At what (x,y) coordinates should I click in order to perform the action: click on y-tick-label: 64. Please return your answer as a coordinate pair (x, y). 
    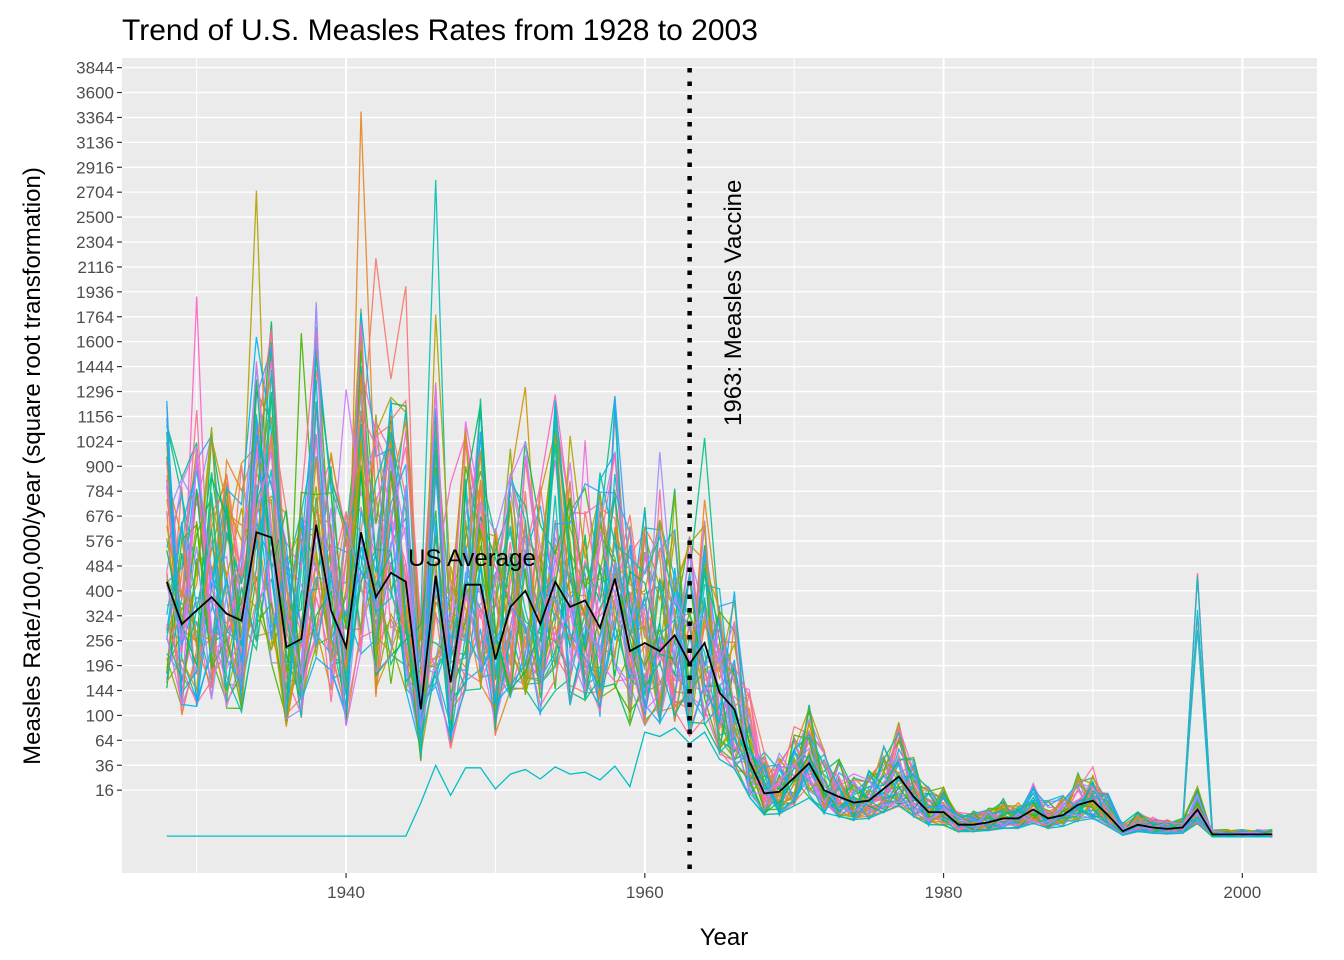
    Looking at the image, I should click on (104, 740).